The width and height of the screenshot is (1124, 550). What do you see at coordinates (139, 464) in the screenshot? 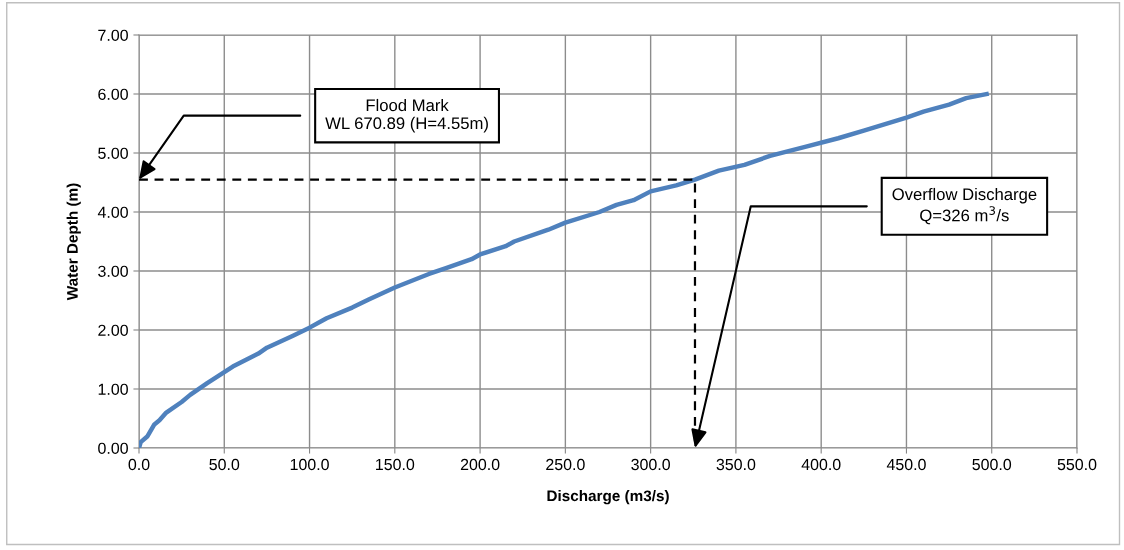
I see `x-tick-label: 0.0` at bounding box center [139, 464].